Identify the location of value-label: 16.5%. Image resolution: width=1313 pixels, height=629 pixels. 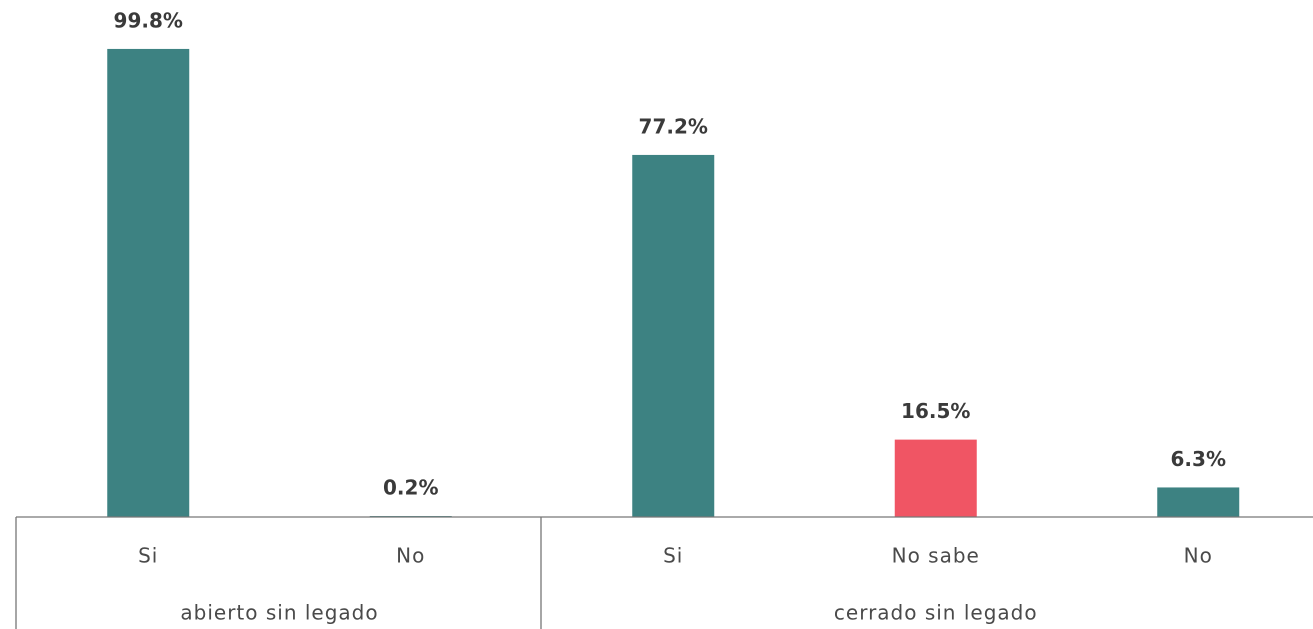
(935, 411).